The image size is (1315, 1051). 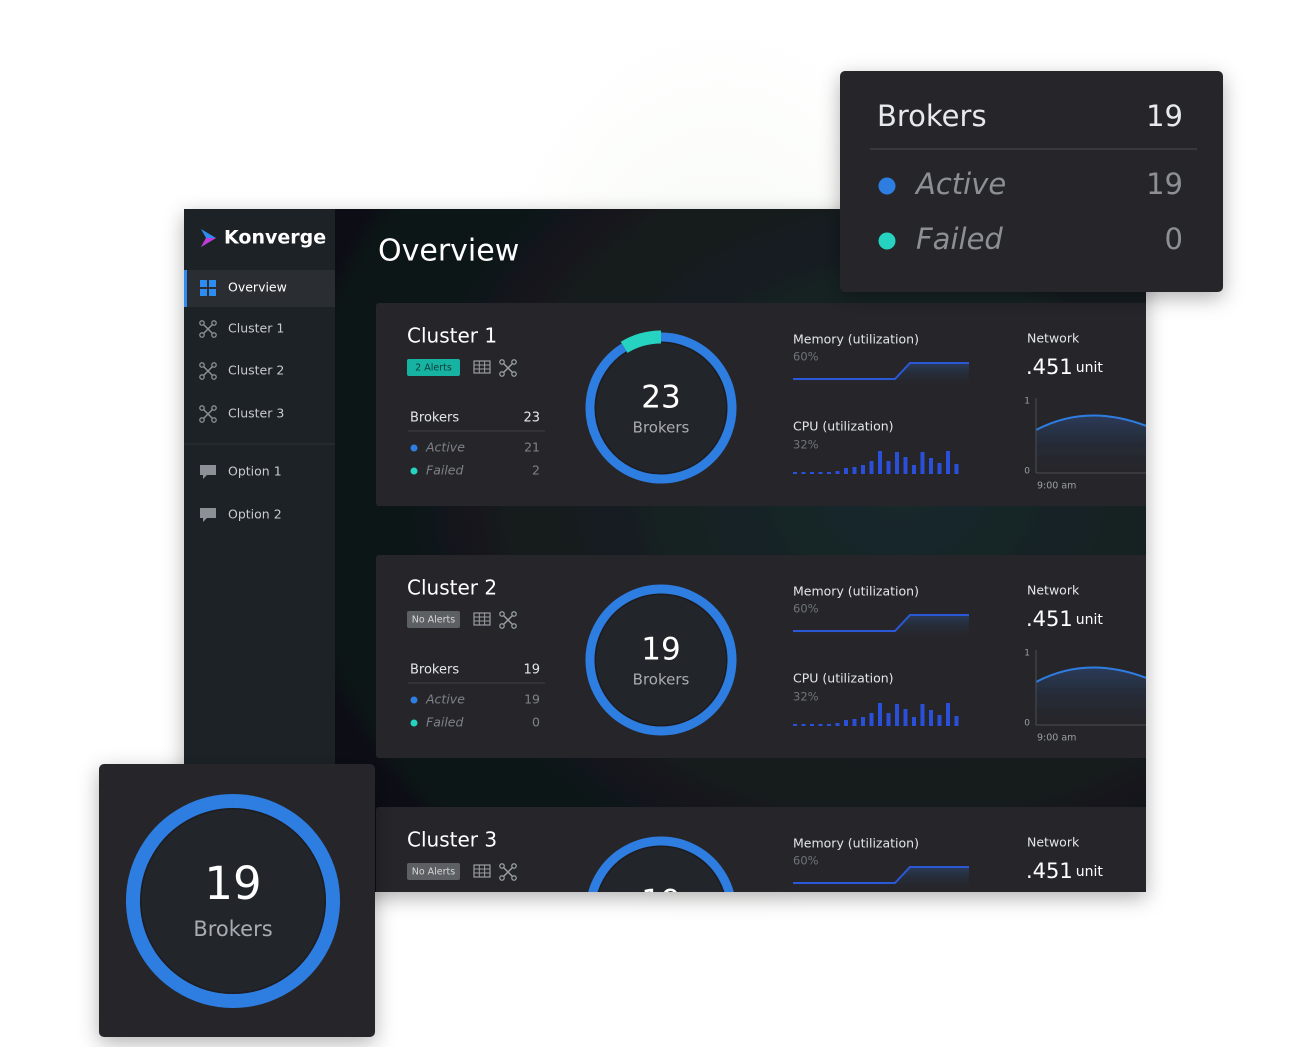 I want to click on network-number: .451, so click(x=1049, y=367).